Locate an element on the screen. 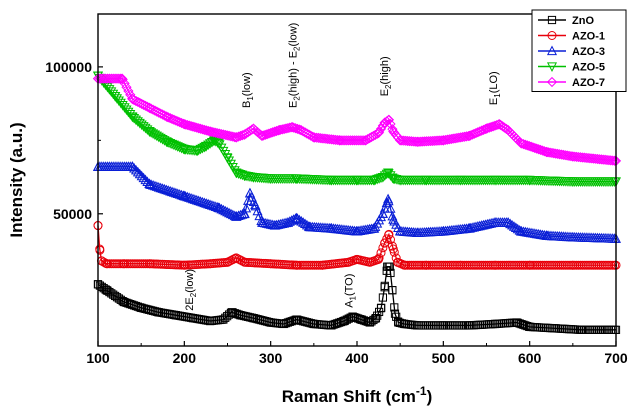  series-zno is located at coordinates (357, 298).